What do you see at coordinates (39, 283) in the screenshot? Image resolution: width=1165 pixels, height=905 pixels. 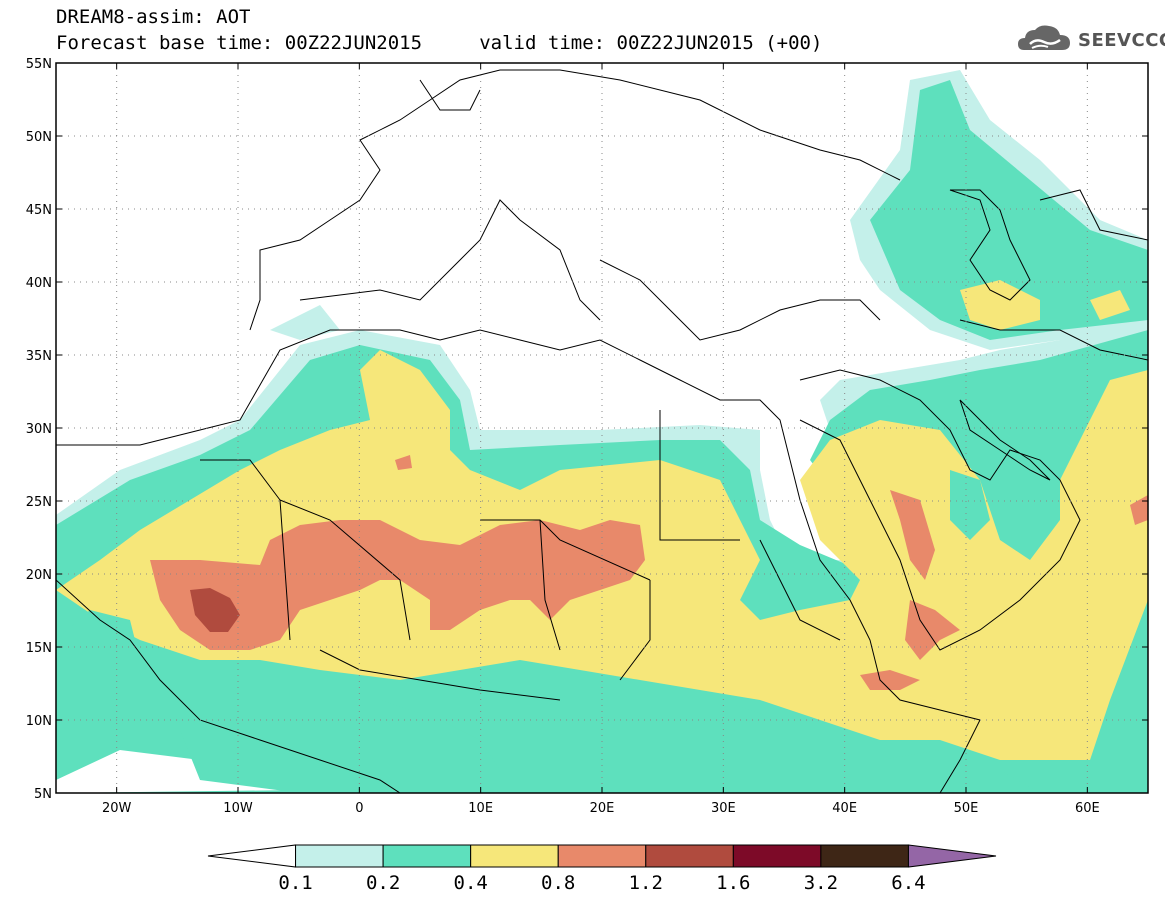 I see `lat-tick-label: 40N` at bounding box center [39, 283].